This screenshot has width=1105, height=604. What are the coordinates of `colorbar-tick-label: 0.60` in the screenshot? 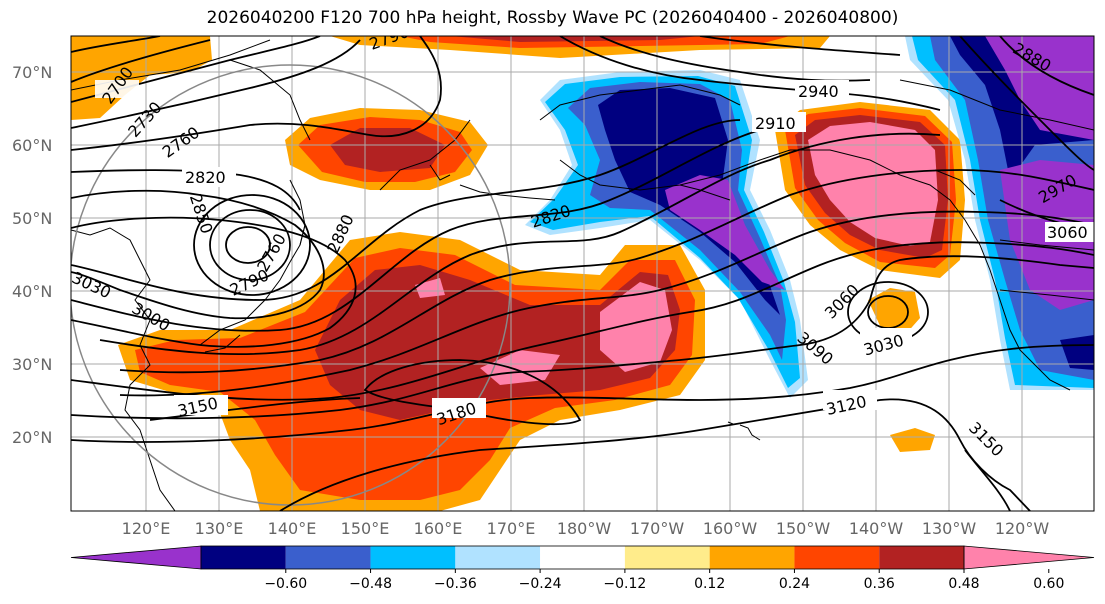 It's located at (1048, 584).